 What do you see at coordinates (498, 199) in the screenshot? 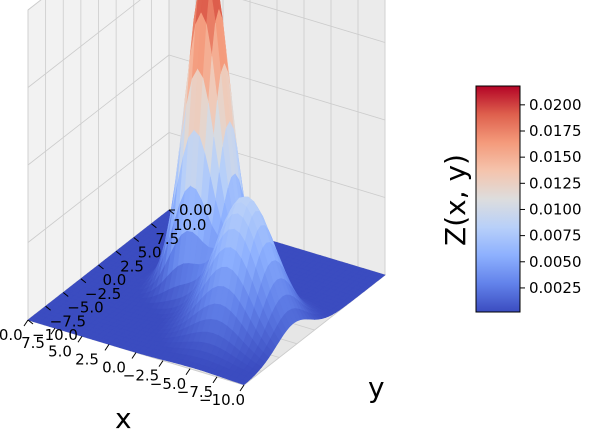
I see `colorbar-gradient` at bounding box center [498, 199].